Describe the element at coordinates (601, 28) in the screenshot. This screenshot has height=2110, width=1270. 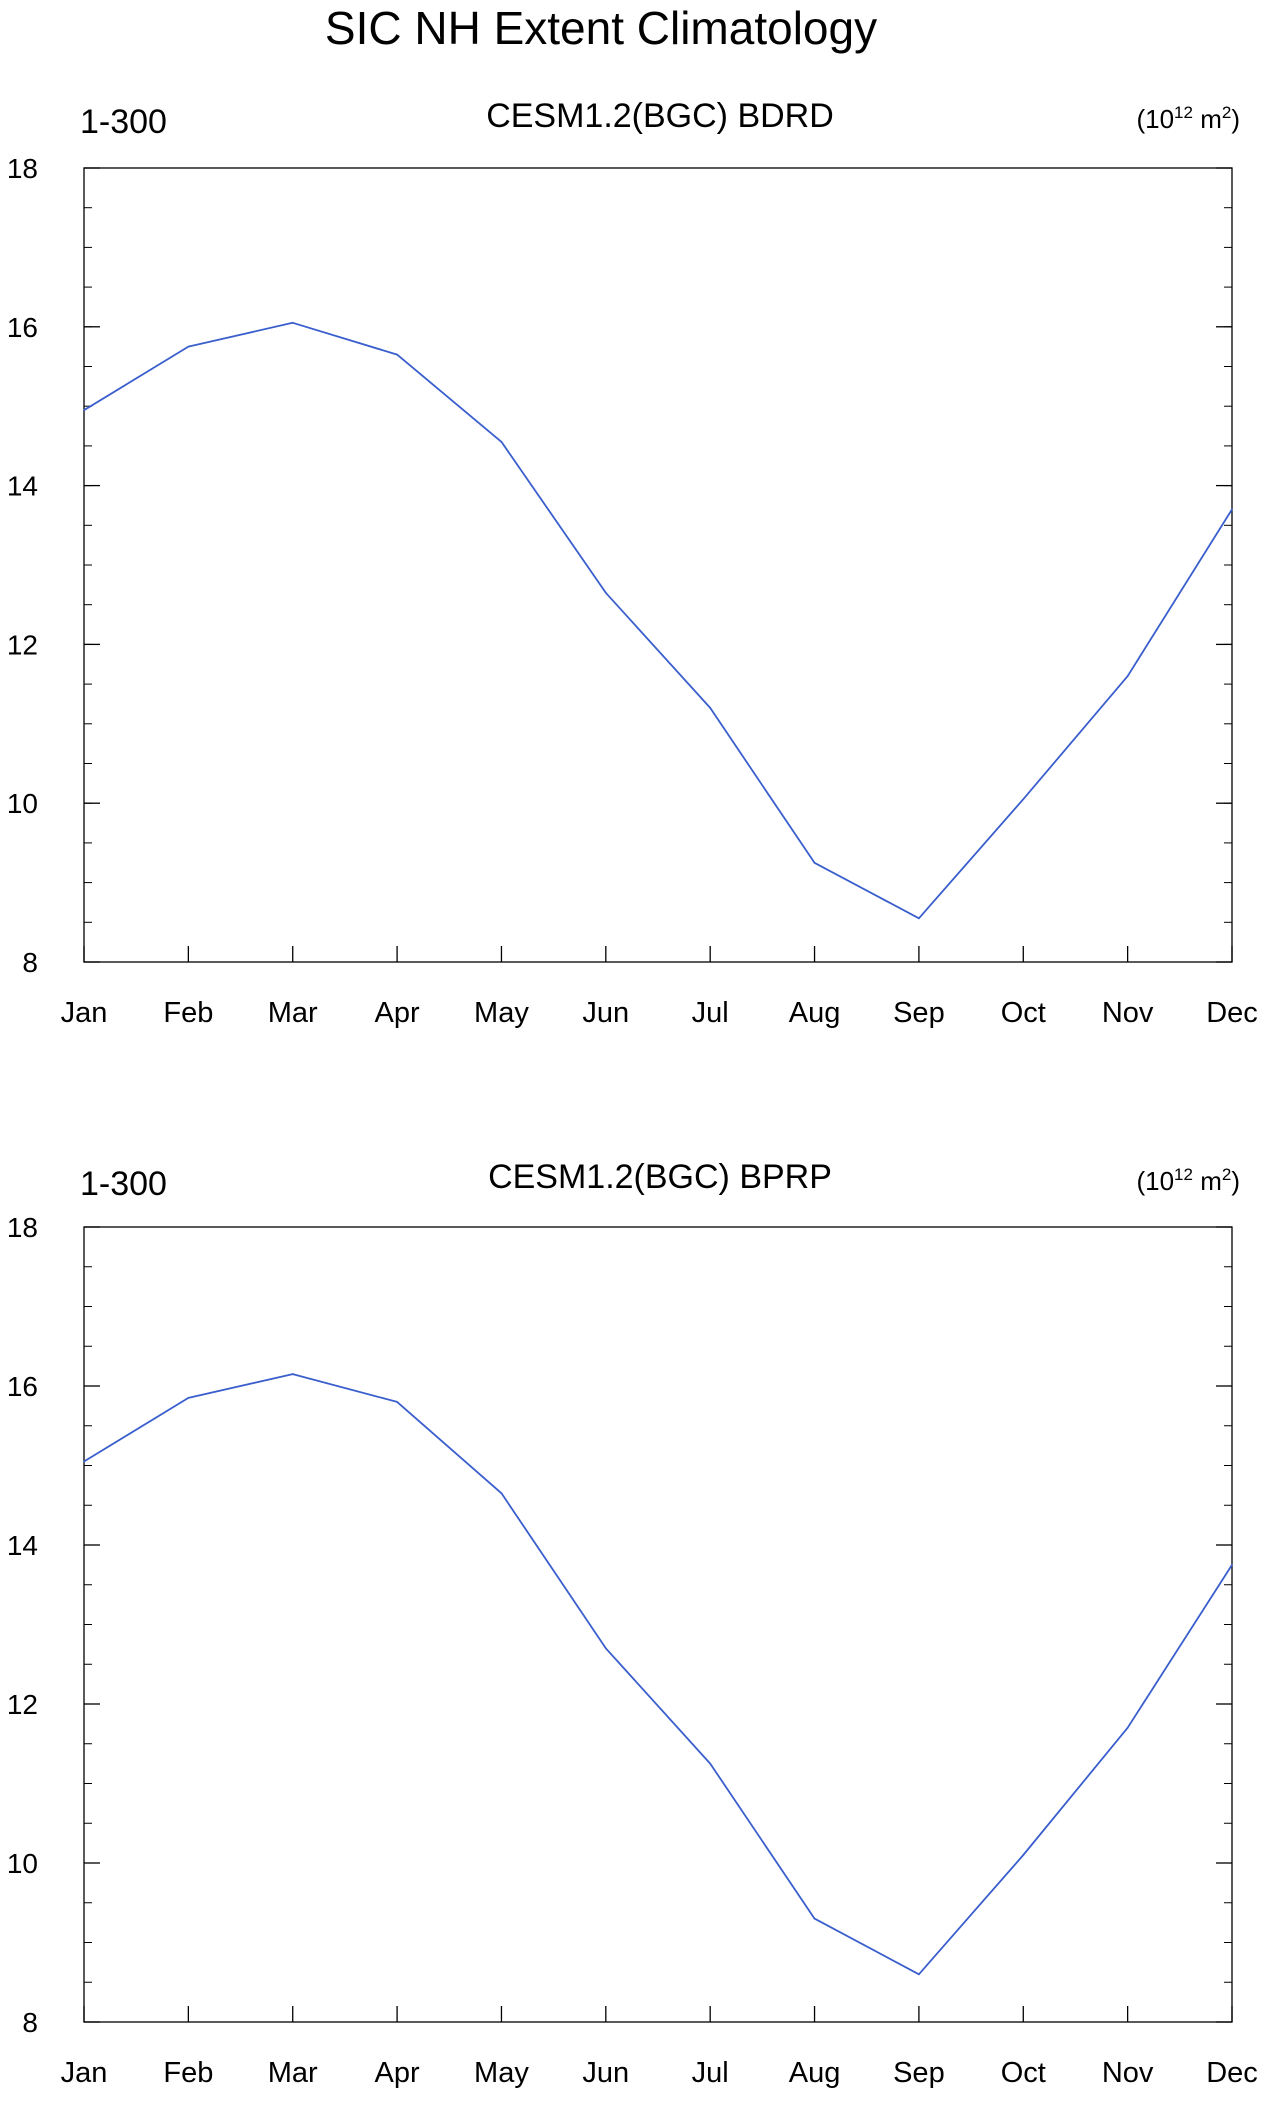
I see `figure-title: SIC NH Extent Climatology` at that location.